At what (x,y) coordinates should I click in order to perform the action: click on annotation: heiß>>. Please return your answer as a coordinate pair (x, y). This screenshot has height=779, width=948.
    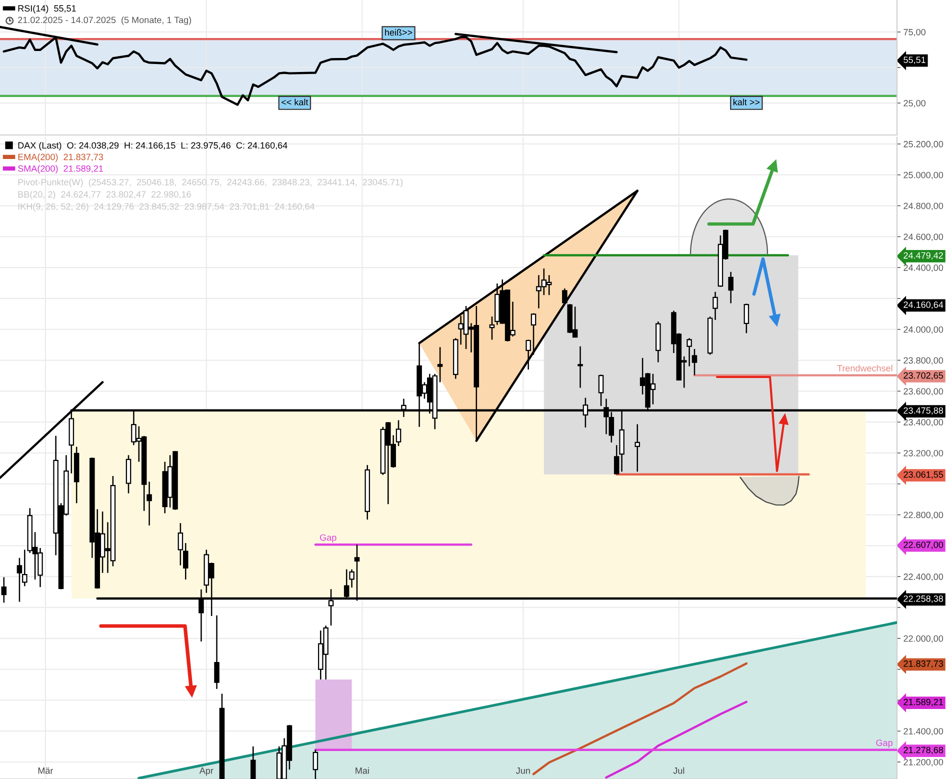
    Looking at the image, I should click on (398, 32).